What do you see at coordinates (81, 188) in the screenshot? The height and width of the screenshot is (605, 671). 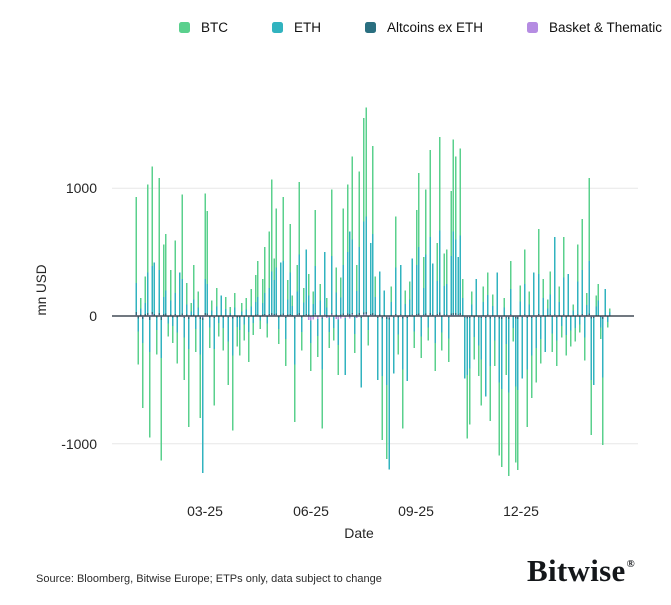 I see `y-tick-1000: 1000` at bounding box center [81, 188].